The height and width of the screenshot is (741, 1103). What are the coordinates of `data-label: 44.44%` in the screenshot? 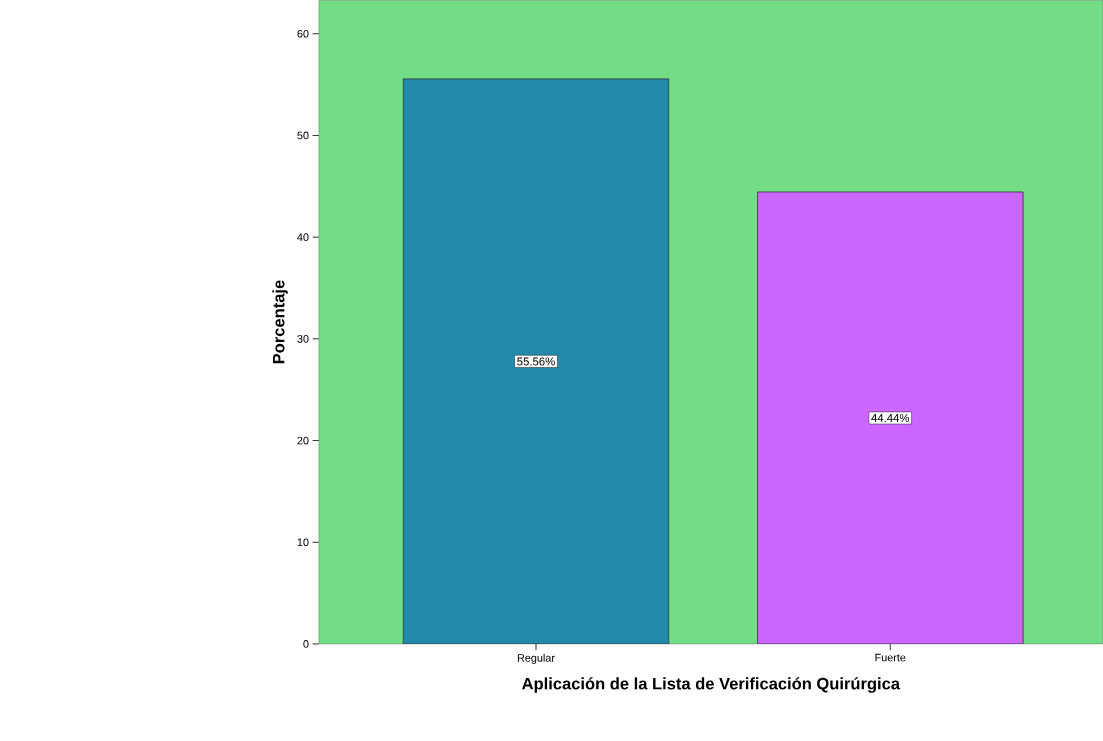 It's located at (890, 418).